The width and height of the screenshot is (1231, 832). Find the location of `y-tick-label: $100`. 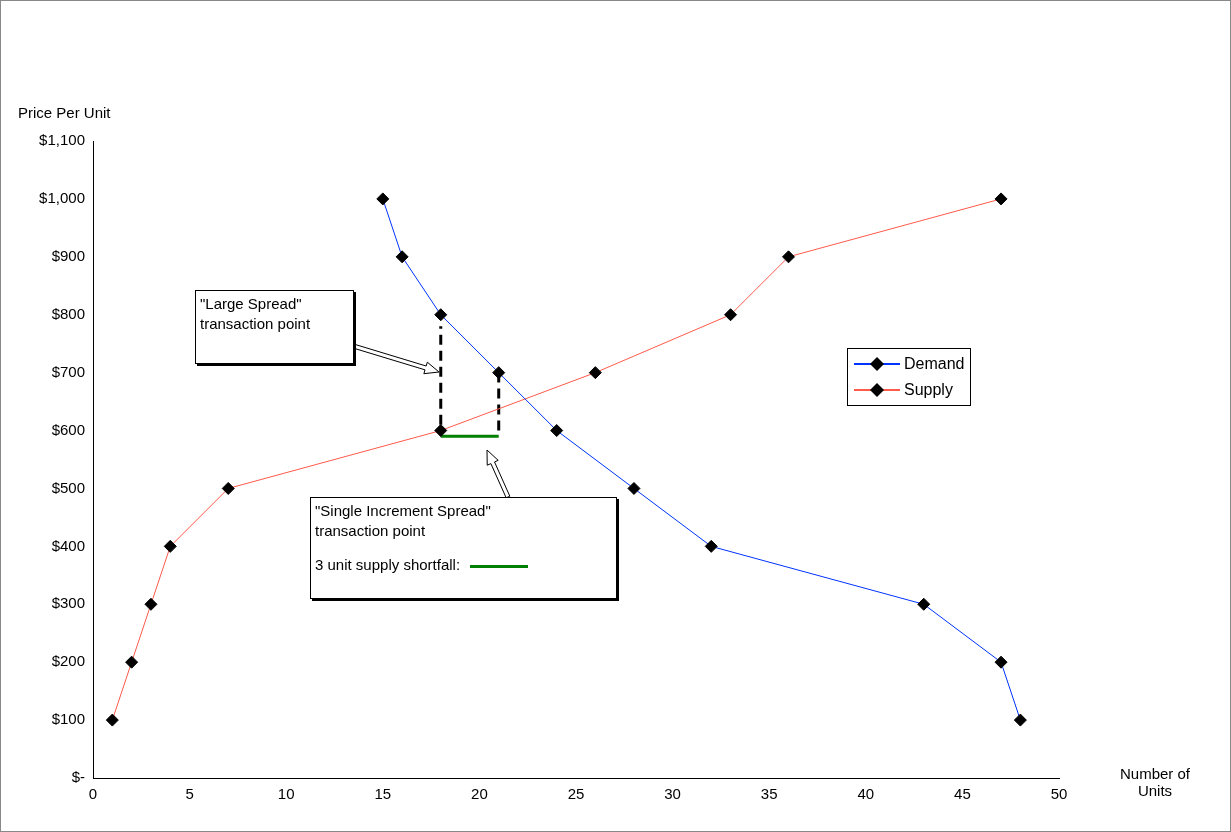

y-tick-label: $100 is located at coordinates (68, 719).